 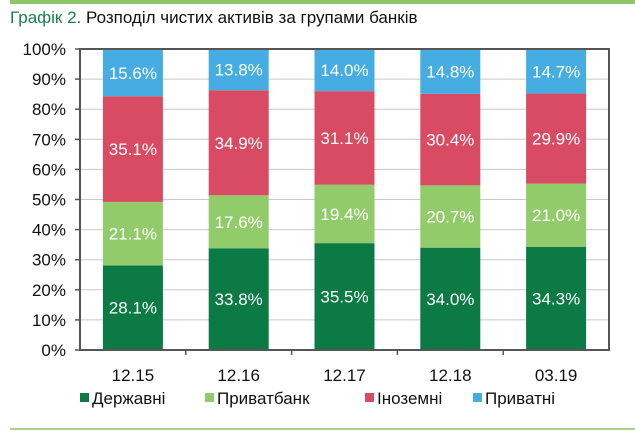 I want to click on data-label: 21.0%, so click(x=556, y=215).